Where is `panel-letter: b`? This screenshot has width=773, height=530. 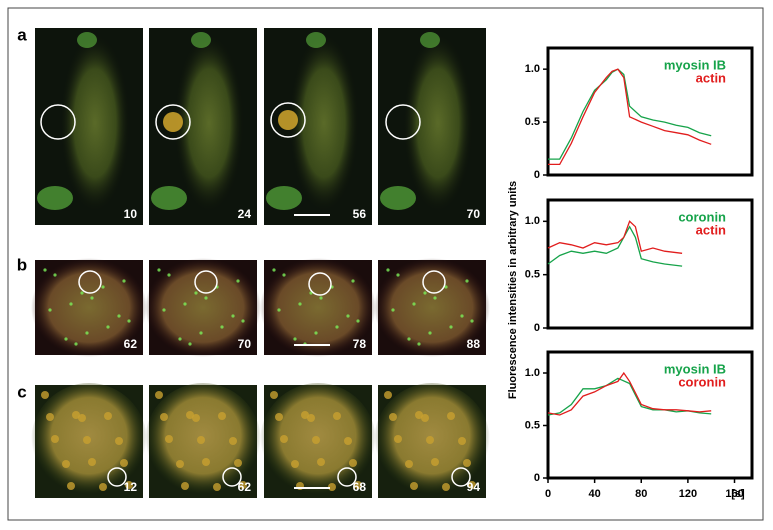 panel-letter: b is located at coordinates (22, 264).